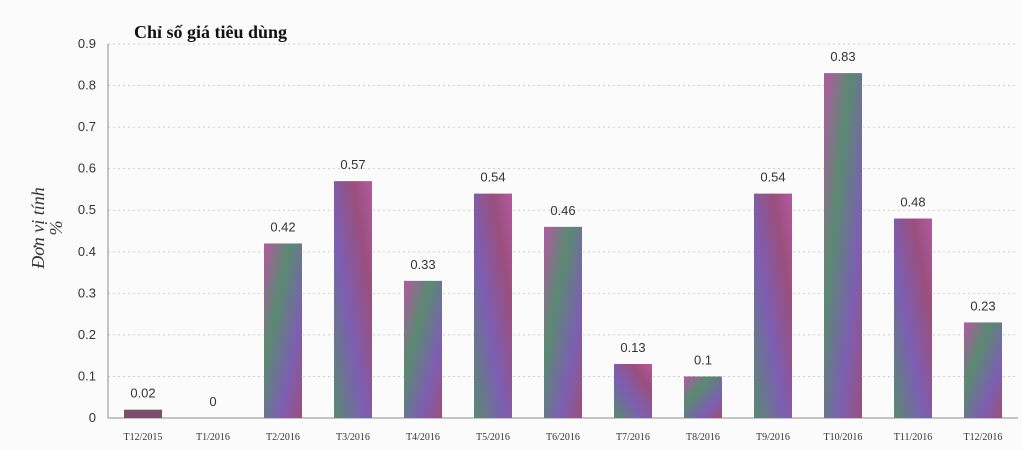  Describe the element at coordinates (422, 264) in the screenshot. I see `data-label: 0.33` at that location.